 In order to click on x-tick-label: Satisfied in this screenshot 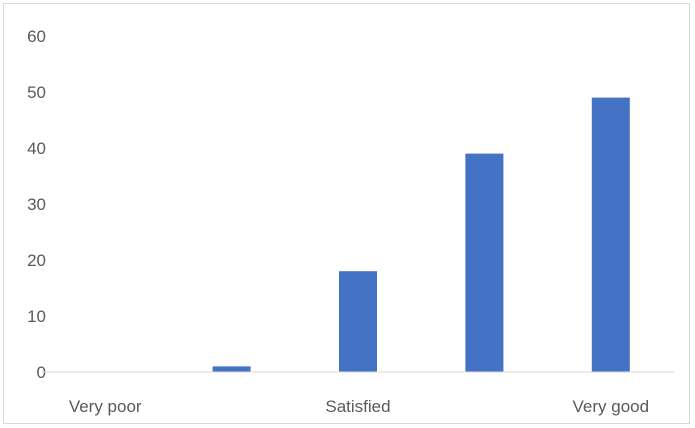, I will do `click(357, 406)`.